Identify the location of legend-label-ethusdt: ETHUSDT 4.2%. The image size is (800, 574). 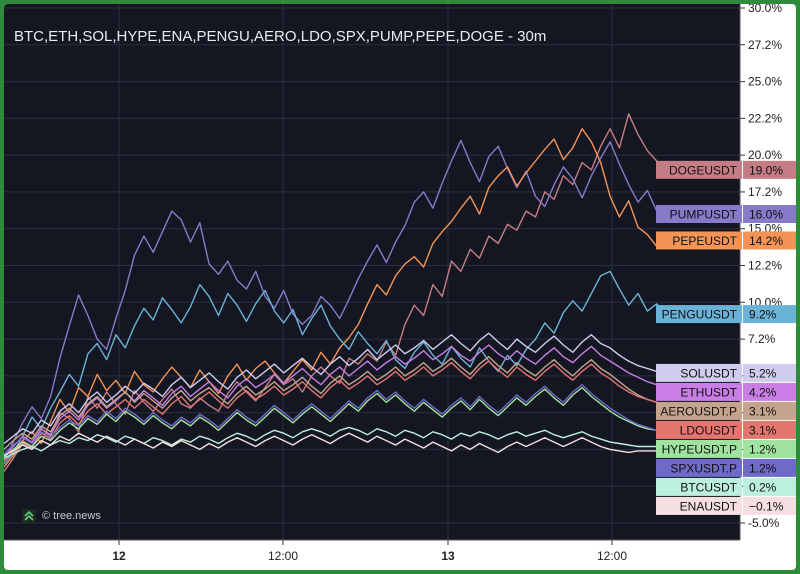
(726, 391).